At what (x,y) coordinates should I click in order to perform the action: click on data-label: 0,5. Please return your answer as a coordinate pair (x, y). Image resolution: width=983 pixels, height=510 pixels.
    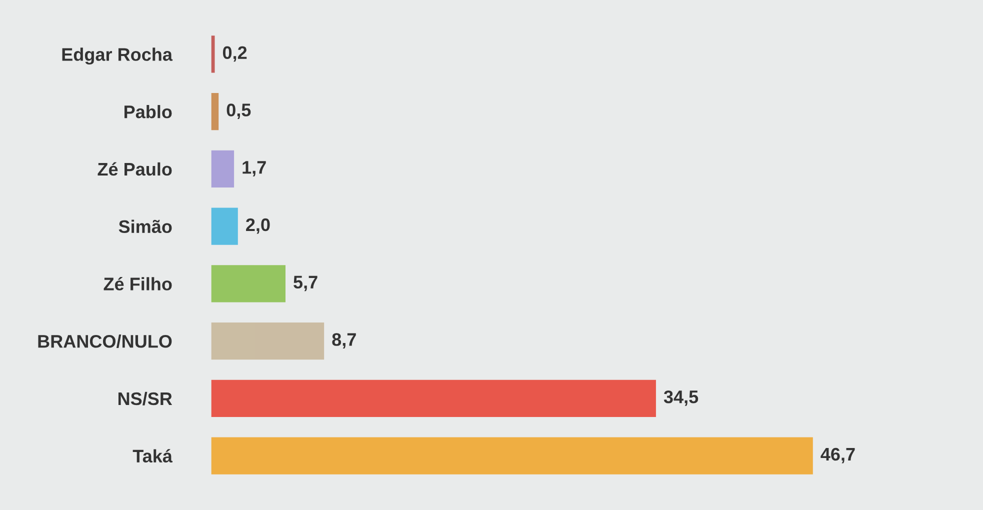
    Looking at the image, I should click on (238, 112).